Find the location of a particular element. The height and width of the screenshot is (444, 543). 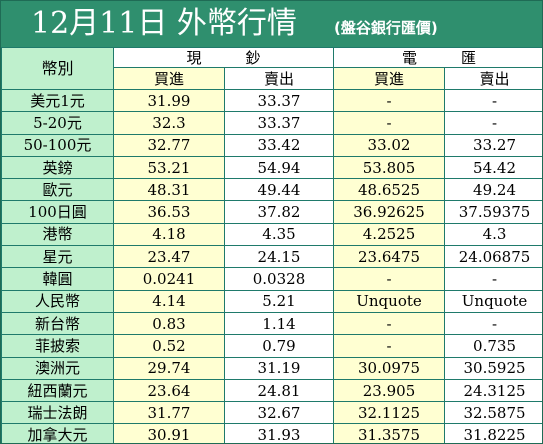

currency-cell: 紐西蘭元 is located at coordinates (57, 390).